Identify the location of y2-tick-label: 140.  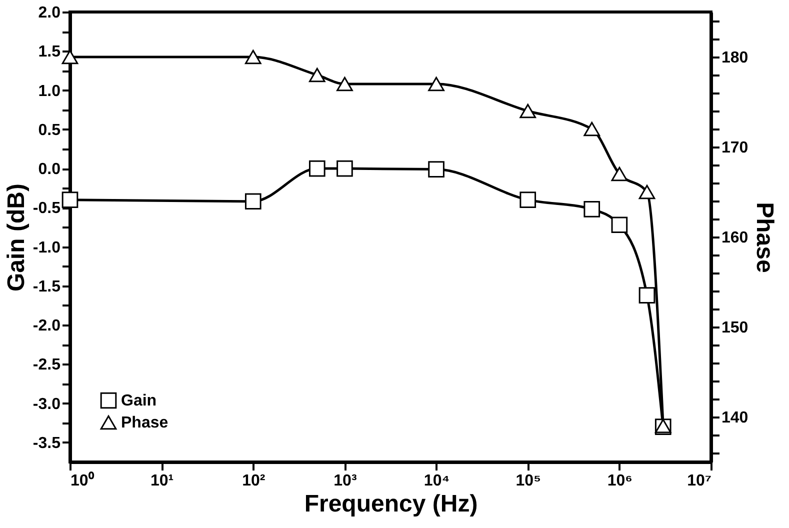
(735, 418).